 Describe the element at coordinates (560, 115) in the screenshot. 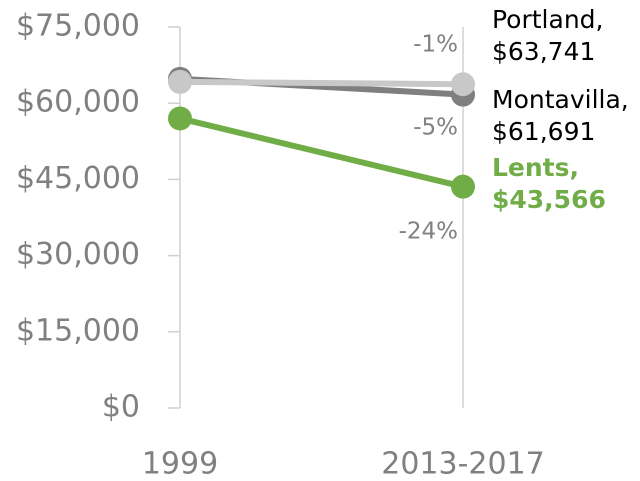

I see `end-label: Montavilla, $61,691` at that location.